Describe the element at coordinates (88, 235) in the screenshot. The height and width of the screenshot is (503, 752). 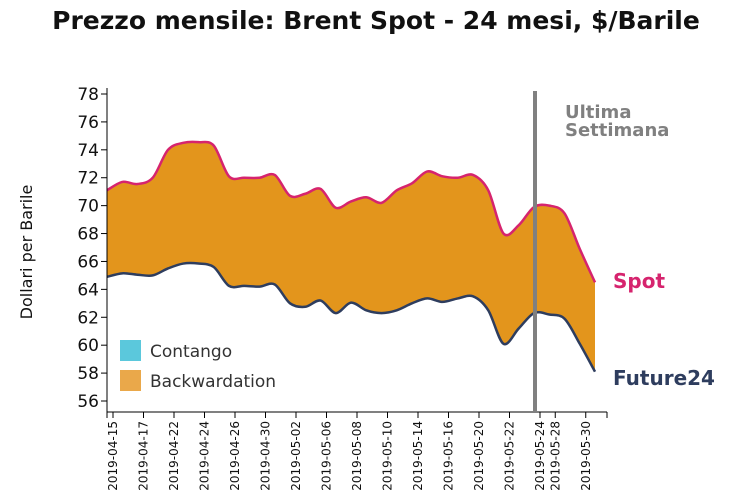
I see `y-tick-label: 68` at that location.